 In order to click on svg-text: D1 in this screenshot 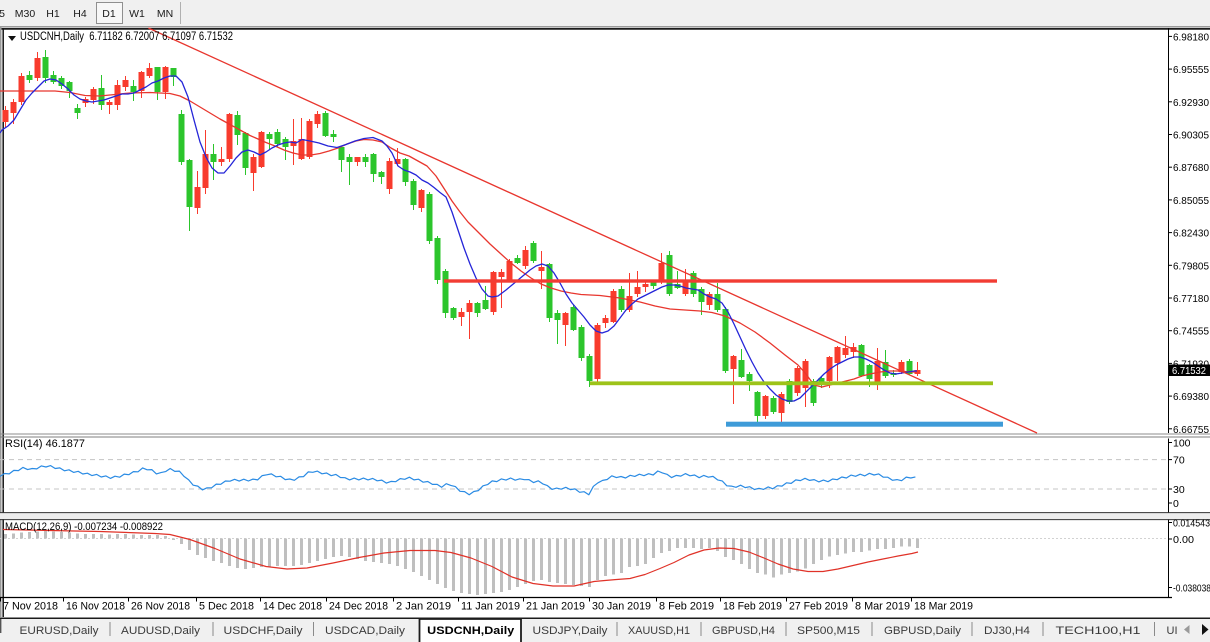, I will do `click(109, 14)`.